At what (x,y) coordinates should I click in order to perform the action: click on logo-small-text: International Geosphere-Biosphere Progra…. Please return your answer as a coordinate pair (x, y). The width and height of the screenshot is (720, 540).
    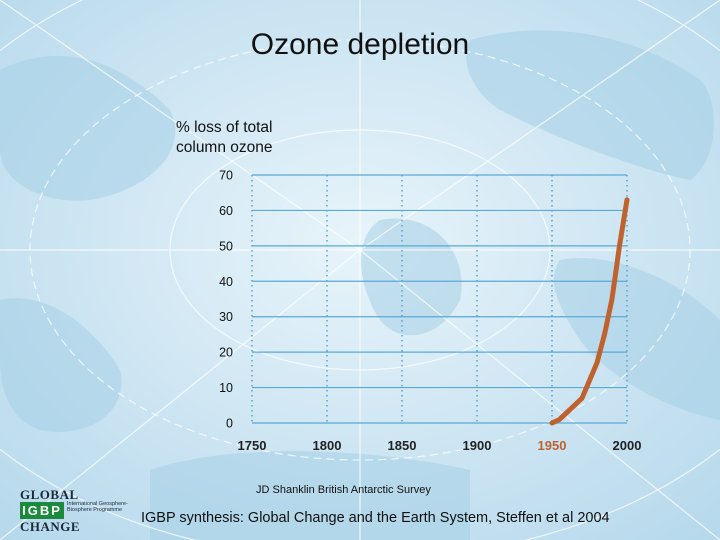
    Looking at the image, I should click on (97, 507).